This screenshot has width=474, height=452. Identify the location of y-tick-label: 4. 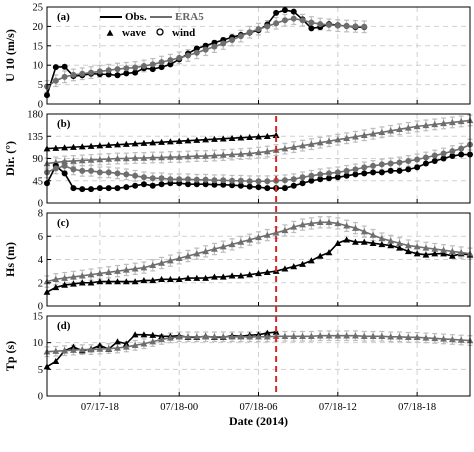
(41, 260).